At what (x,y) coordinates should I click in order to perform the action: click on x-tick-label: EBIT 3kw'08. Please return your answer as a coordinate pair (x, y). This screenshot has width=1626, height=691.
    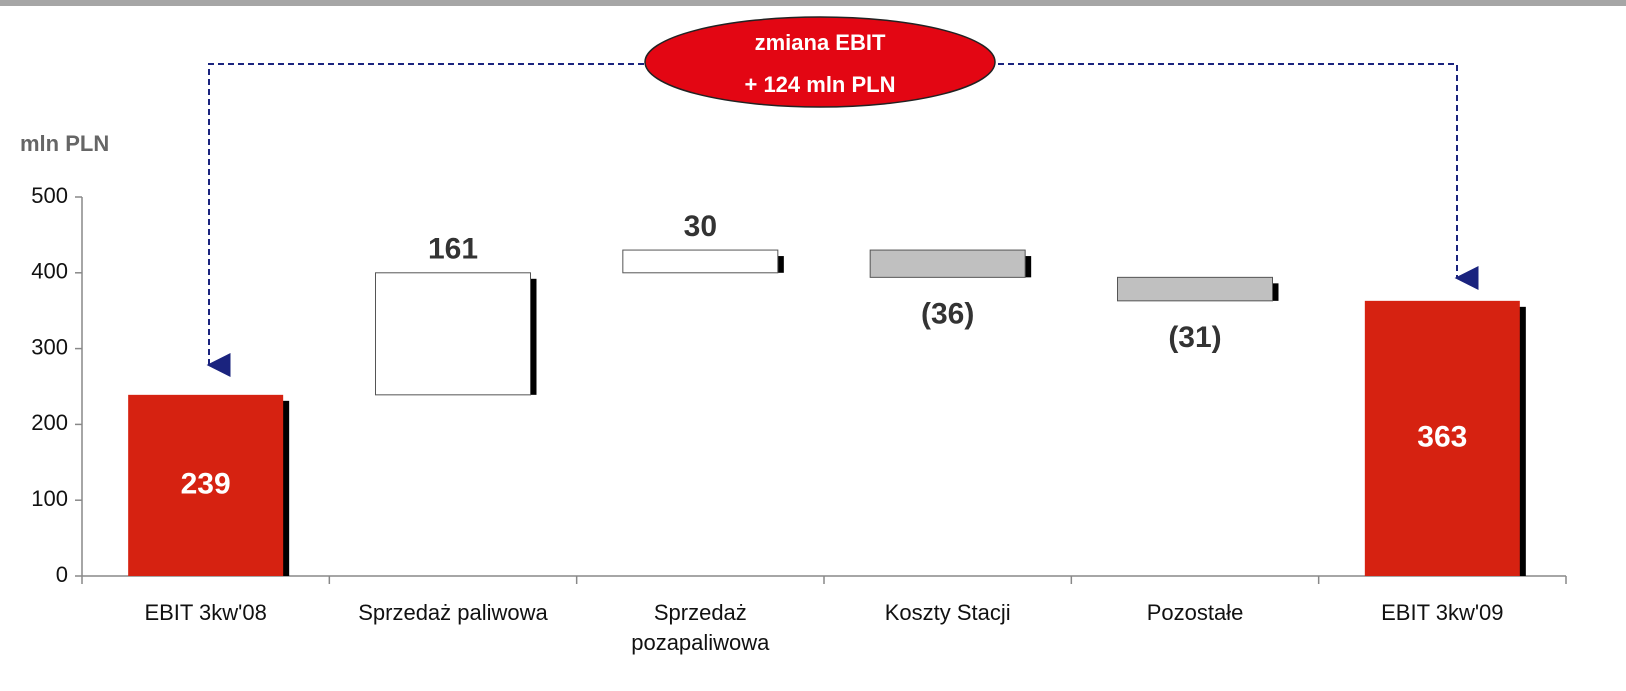
    Looking at the image, I should click on (205, 612).